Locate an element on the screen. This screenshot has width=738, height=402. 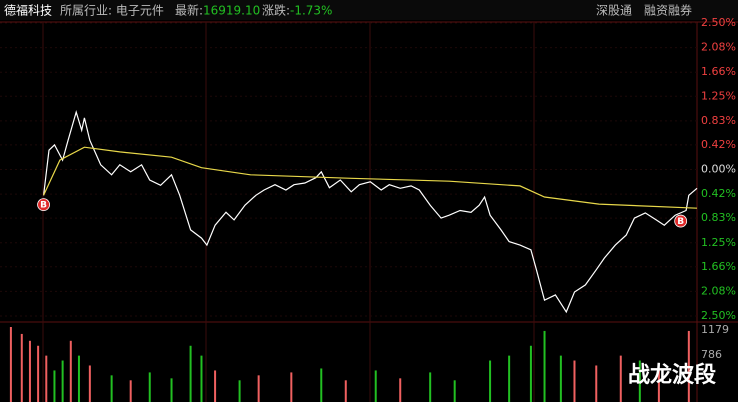
change-label: 涨跌: is located at coordinates (276, 10).